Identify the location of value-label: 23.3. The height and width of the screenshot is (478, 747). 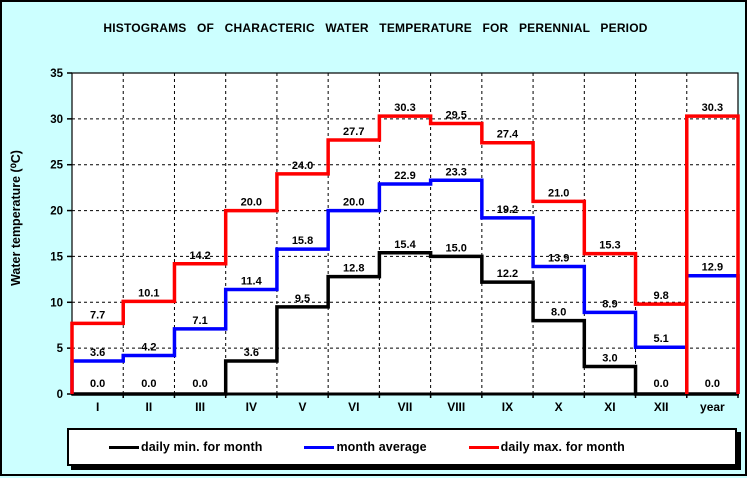
(456, 172).